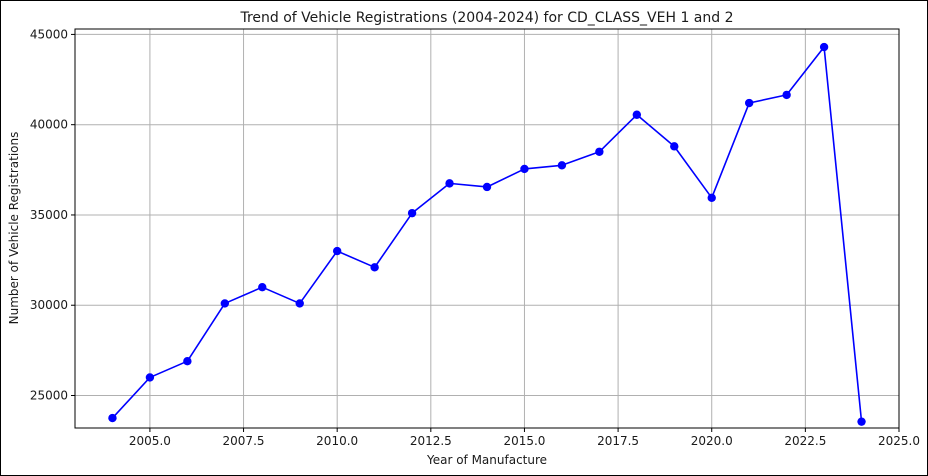  What do you see at coordinates (150, 441) in the screenshot?
I see `x-tick-label: 2005.0` at bounding box center [150, 441].